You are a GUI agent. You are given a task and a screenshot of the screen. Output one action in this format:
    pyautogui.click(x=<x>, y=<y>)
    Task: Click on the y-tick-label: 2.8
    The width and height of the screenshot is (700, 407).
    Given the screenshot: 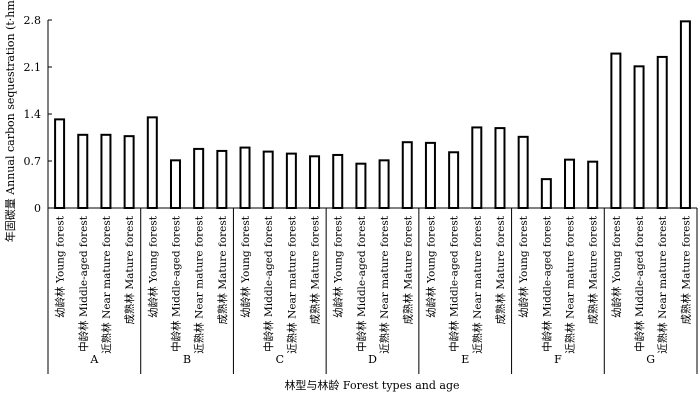 What is the action you would take?
    pyautogui.click(x=33, y=20)
    